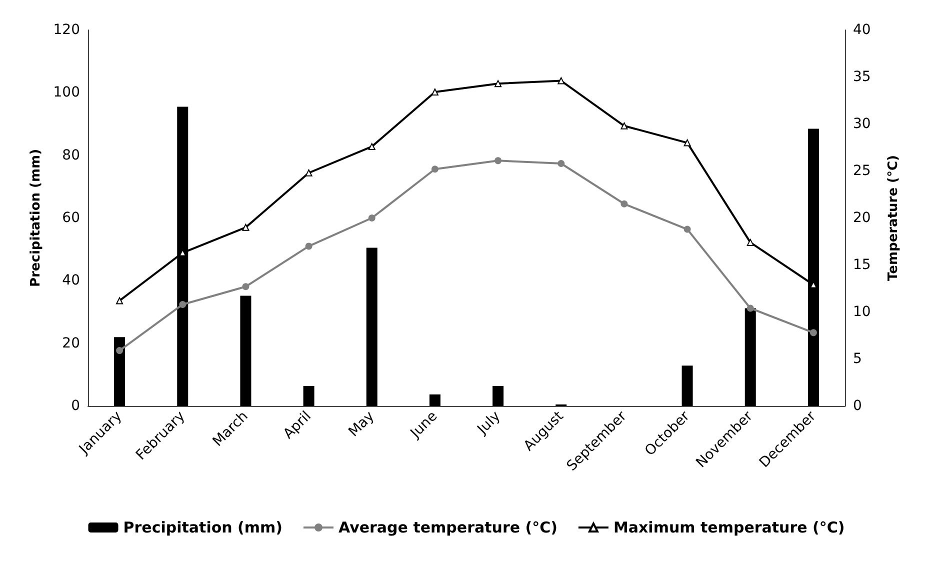 Image resolution: width=933 pixels, height=566 pixels. I want to click on legend-label: Precipitation (mm), so click(203, 527).